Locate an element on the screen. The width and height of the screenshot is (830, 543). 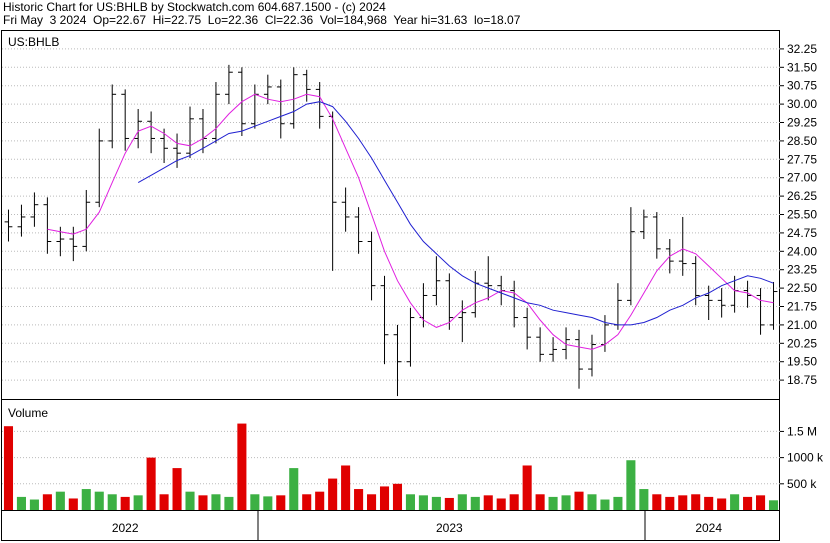
x-tick-label: 2023 is located at coordinates (449, 528).